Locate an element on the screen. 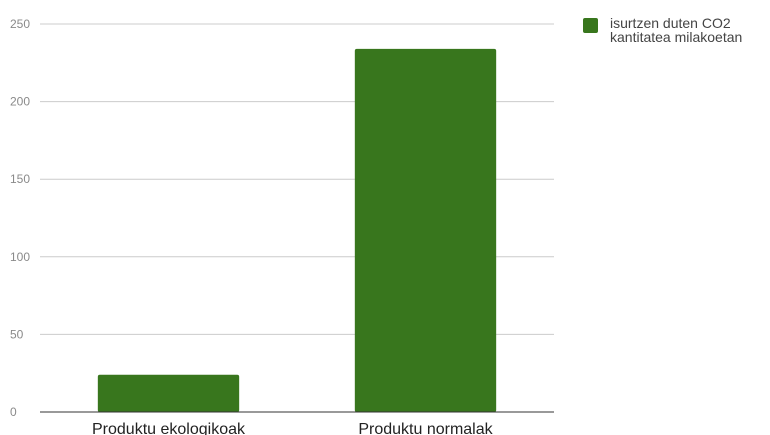  legend-label: isurtzen duten CO2 kantitatea milakoetan is located at coordinates (676, 30).